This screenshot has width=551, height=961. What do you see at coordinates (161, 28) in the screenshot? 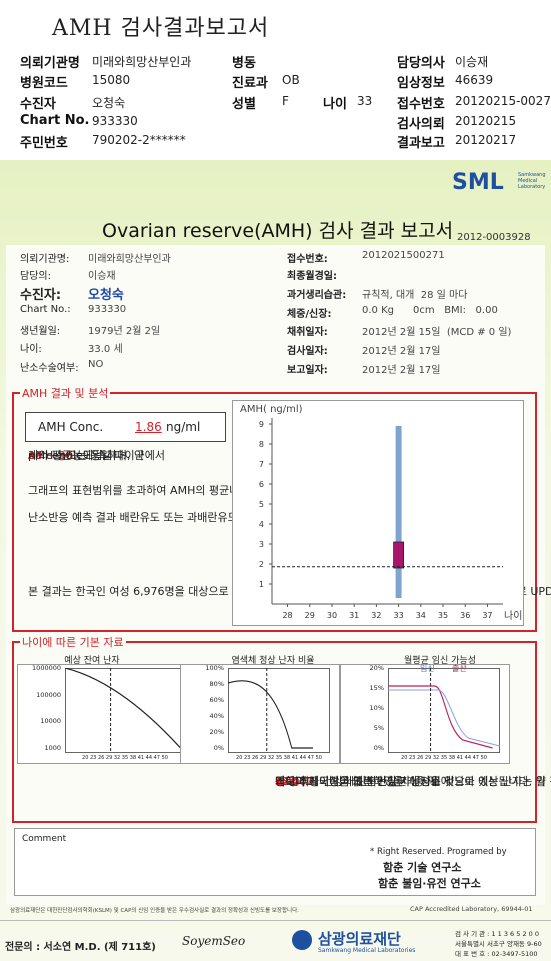
I see `header-title: AMH 검사결과보고서` at bounding box center [161, 28].